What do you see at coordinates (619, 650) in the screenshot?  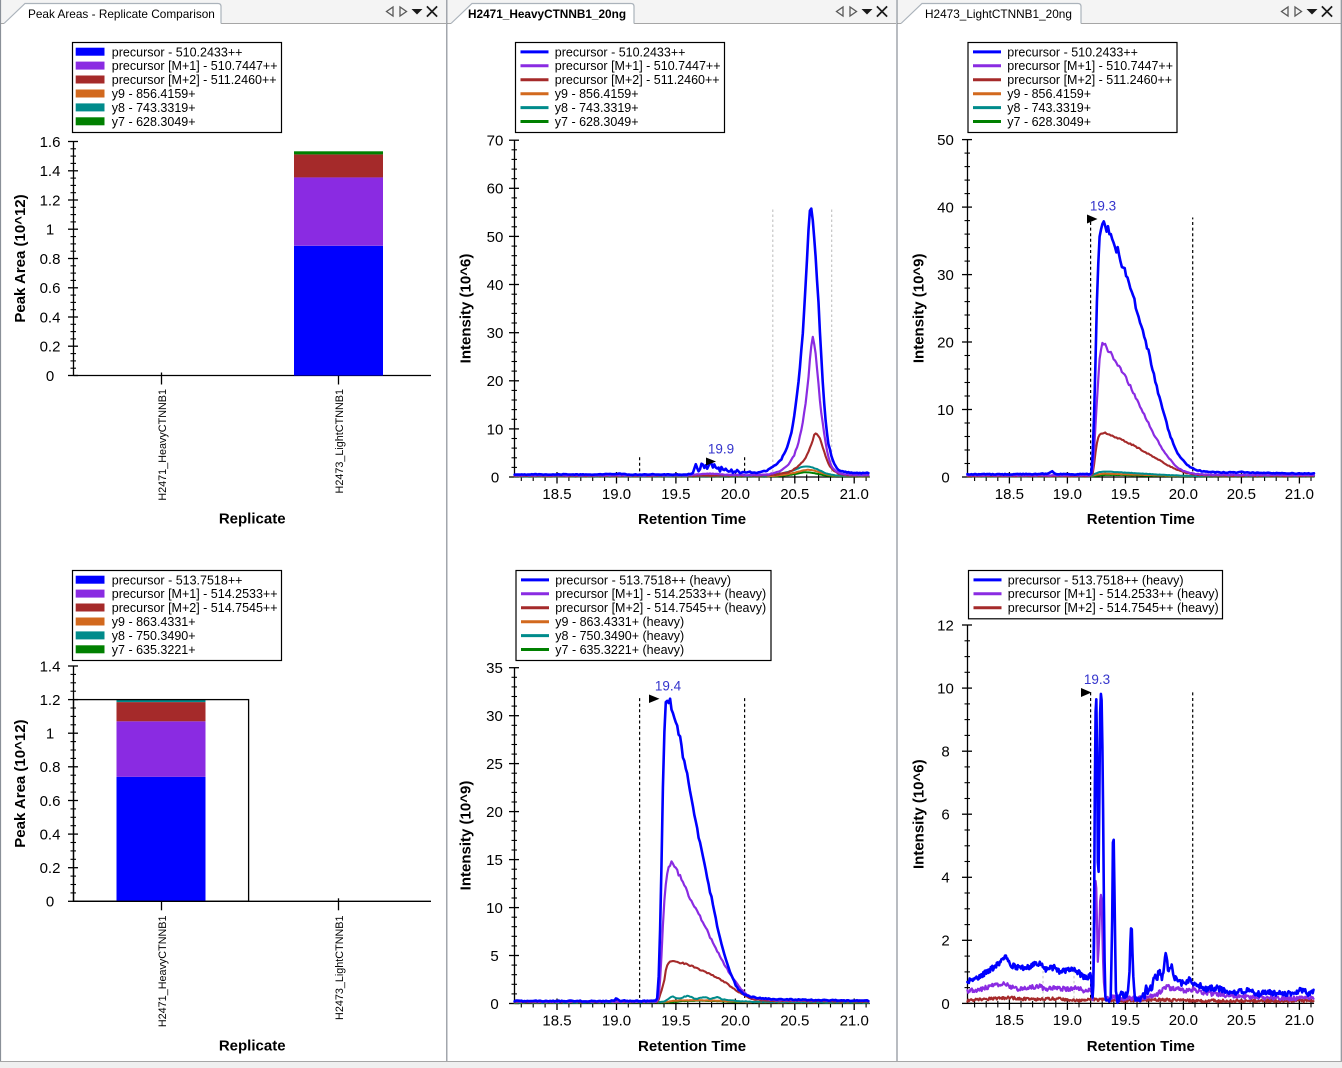 I see `svg-text: y7 - 635.3221+ (heavy)` at bounding box center [619, 650].